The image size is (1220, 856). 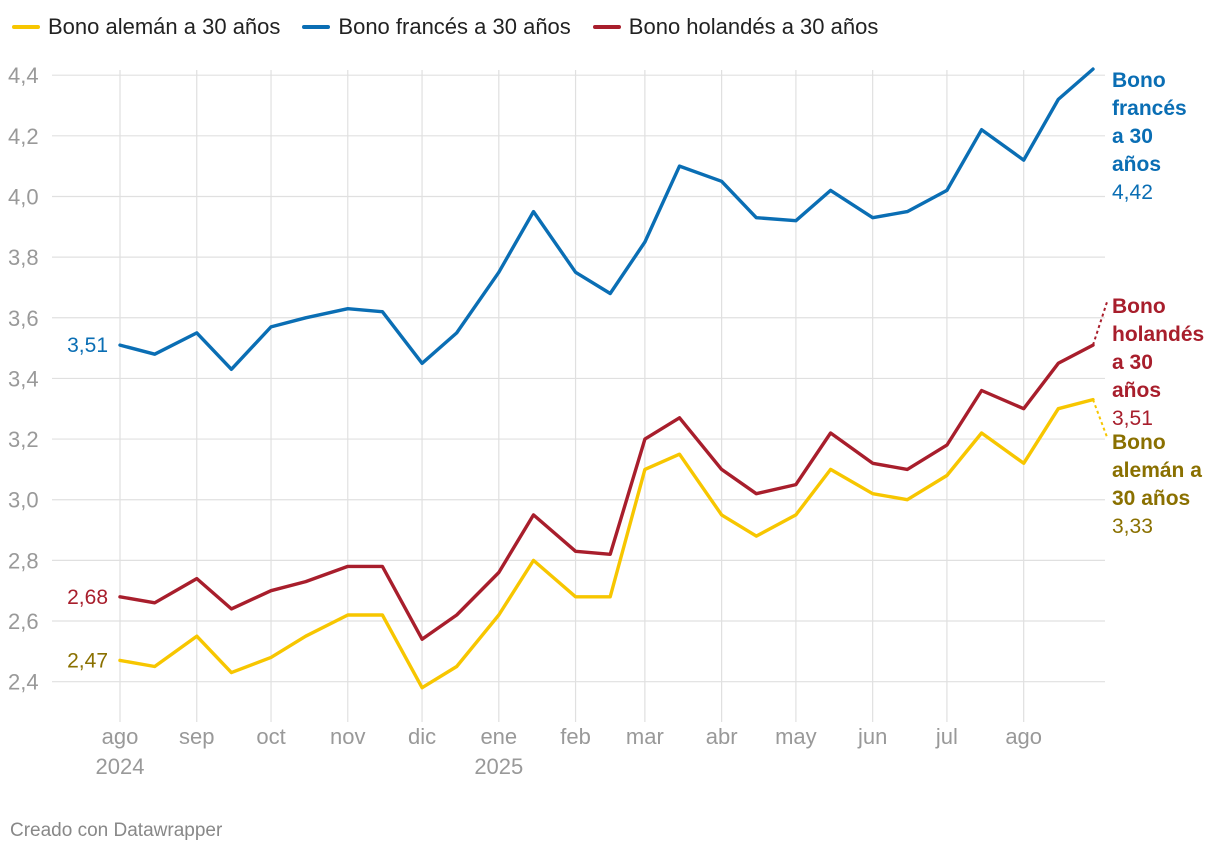 What do you see at coordinates (23, 318) in the screenshot?
I see `y-tick-label: 3,6` at bounding box center [23, 318].